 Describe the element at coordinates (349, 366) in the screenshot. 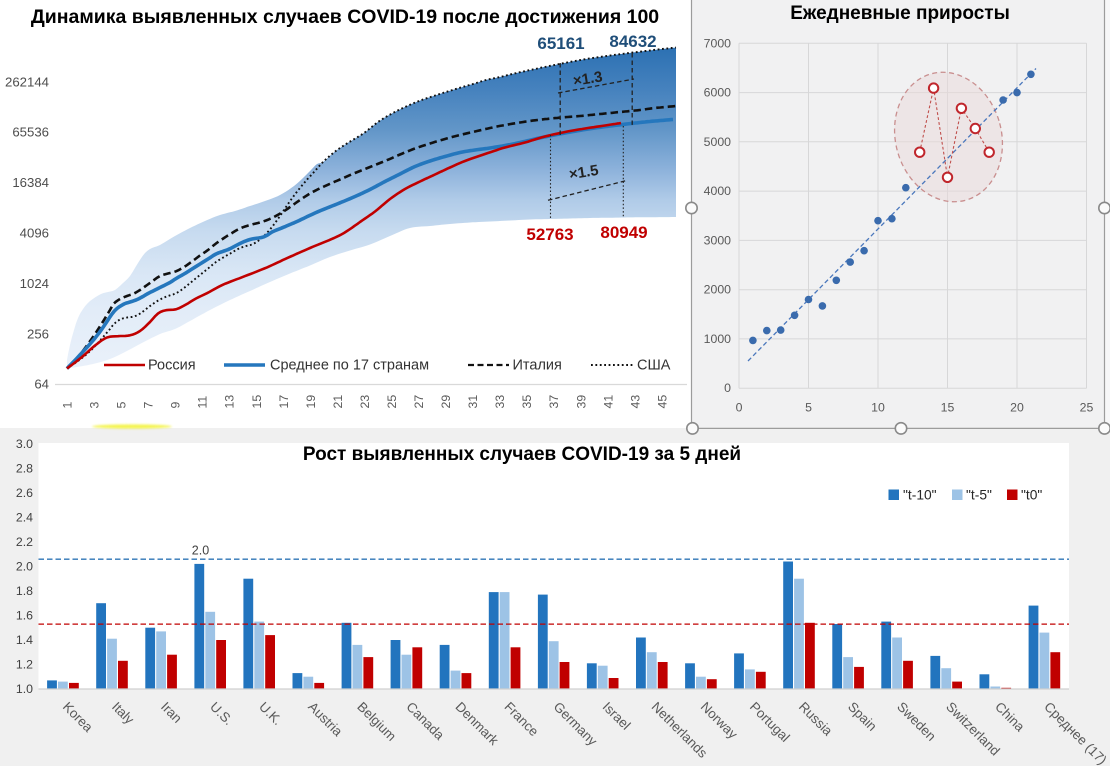

I see `svg-text: Среднее по 17 странам` at that location.